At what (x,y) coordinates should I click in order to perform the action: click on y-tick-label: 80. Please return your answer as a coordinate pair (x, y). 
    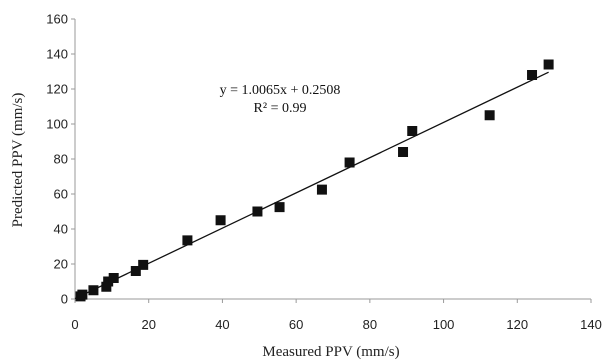
    Looking at the image, I should click on (61, 159).